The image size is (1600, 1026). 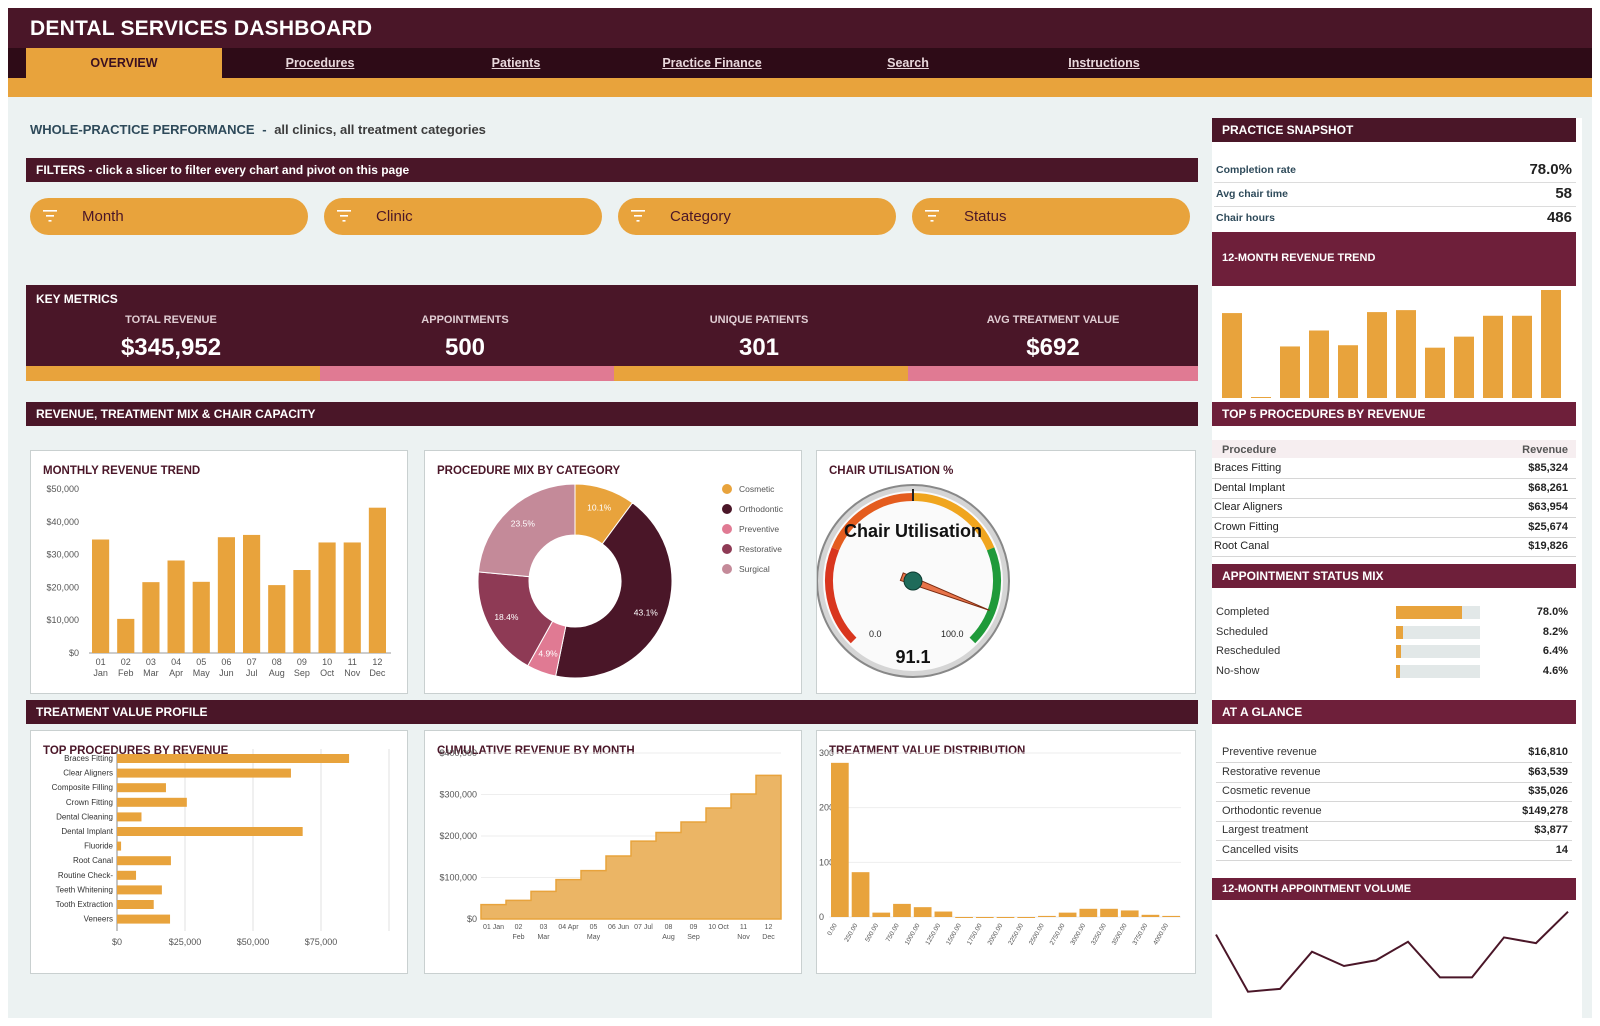 I want to click on tab-overview: OVERVIEW, so click(x=124, y=63).